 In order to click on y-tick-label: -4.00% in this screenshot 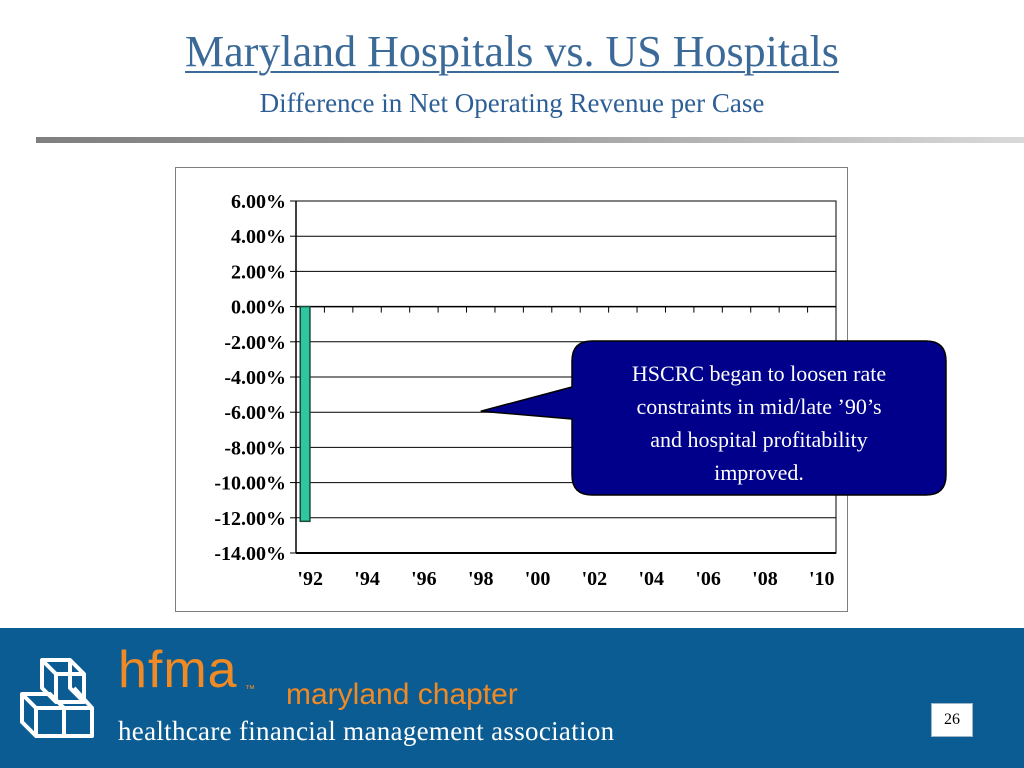, I will do `click(255, 378)`.